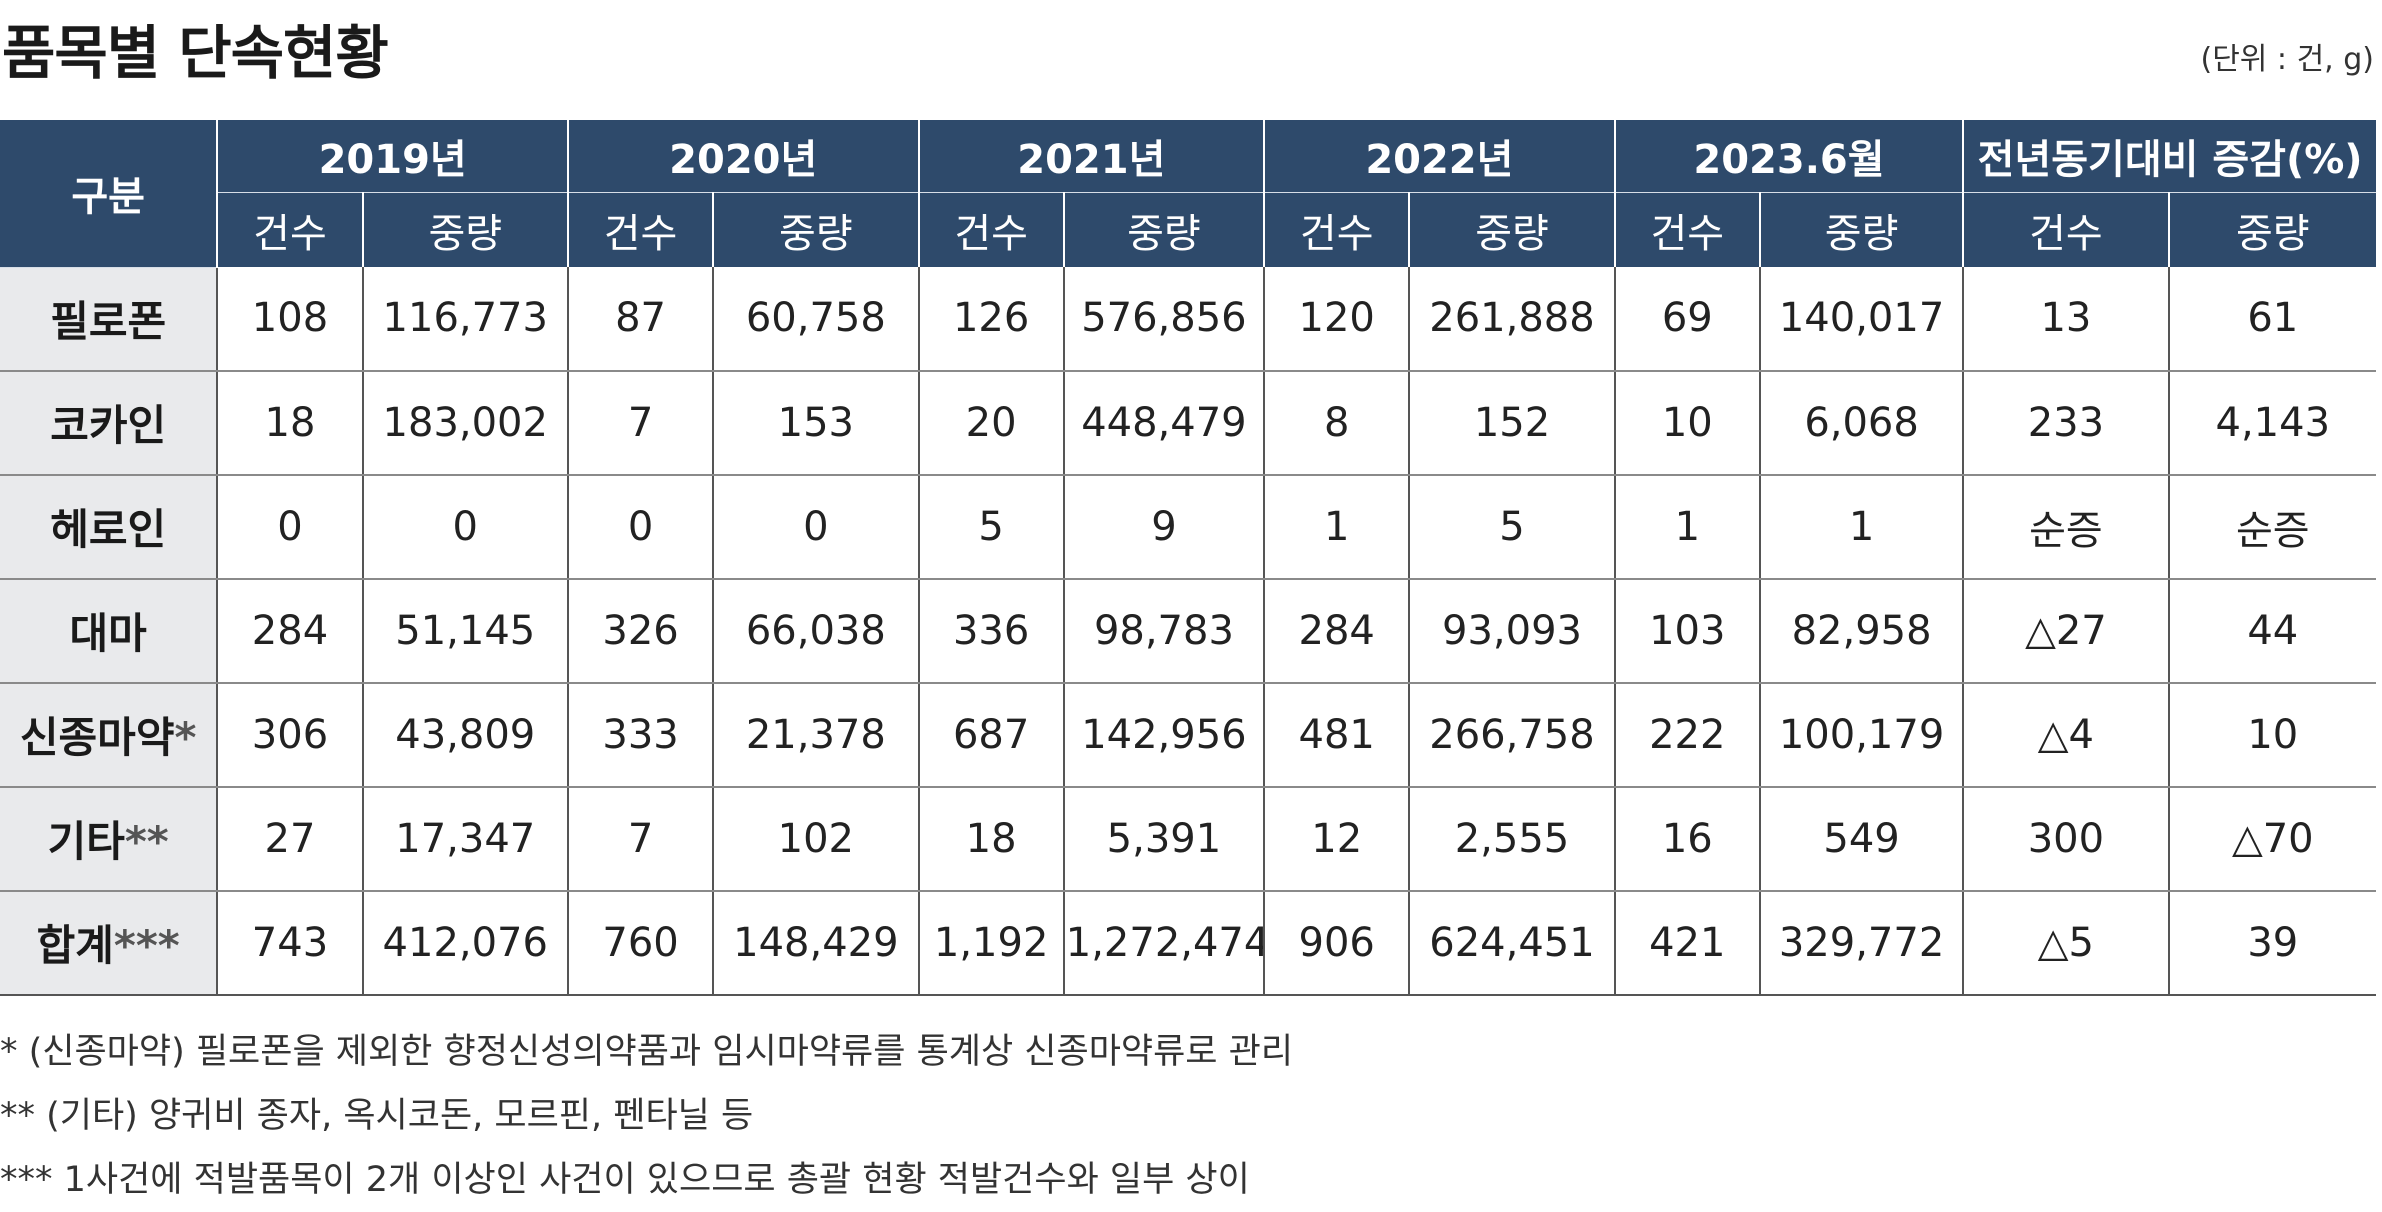  I want to click on table-cell: 1,272,474, so click(1164, 943).